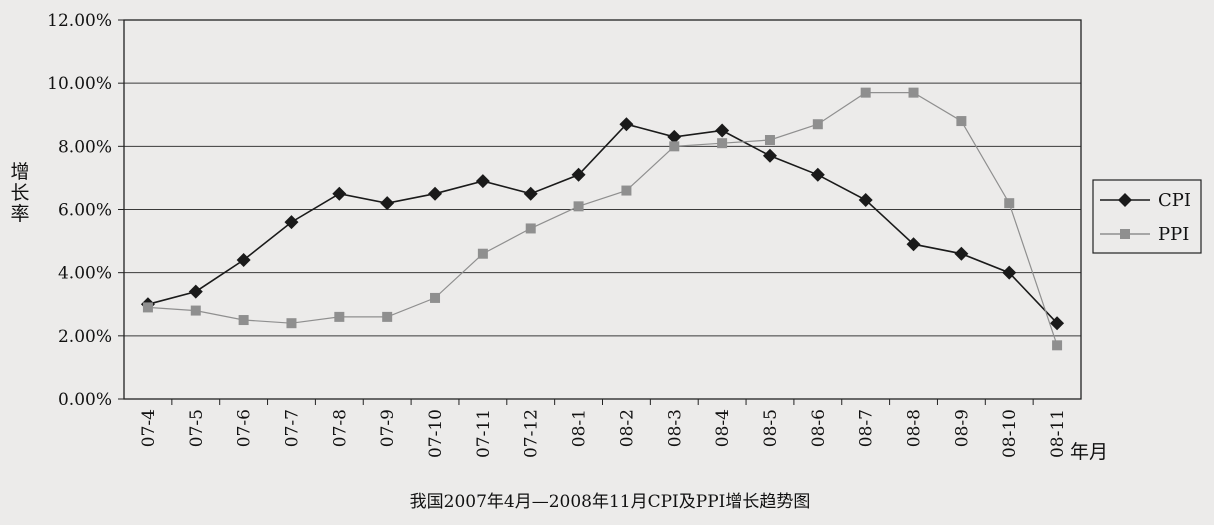 This screenshot has height=525, width=1214. Describe the element at coordinates (1010, 433) in the screenshot. I see `x-tick-label: 08-10` at that location.